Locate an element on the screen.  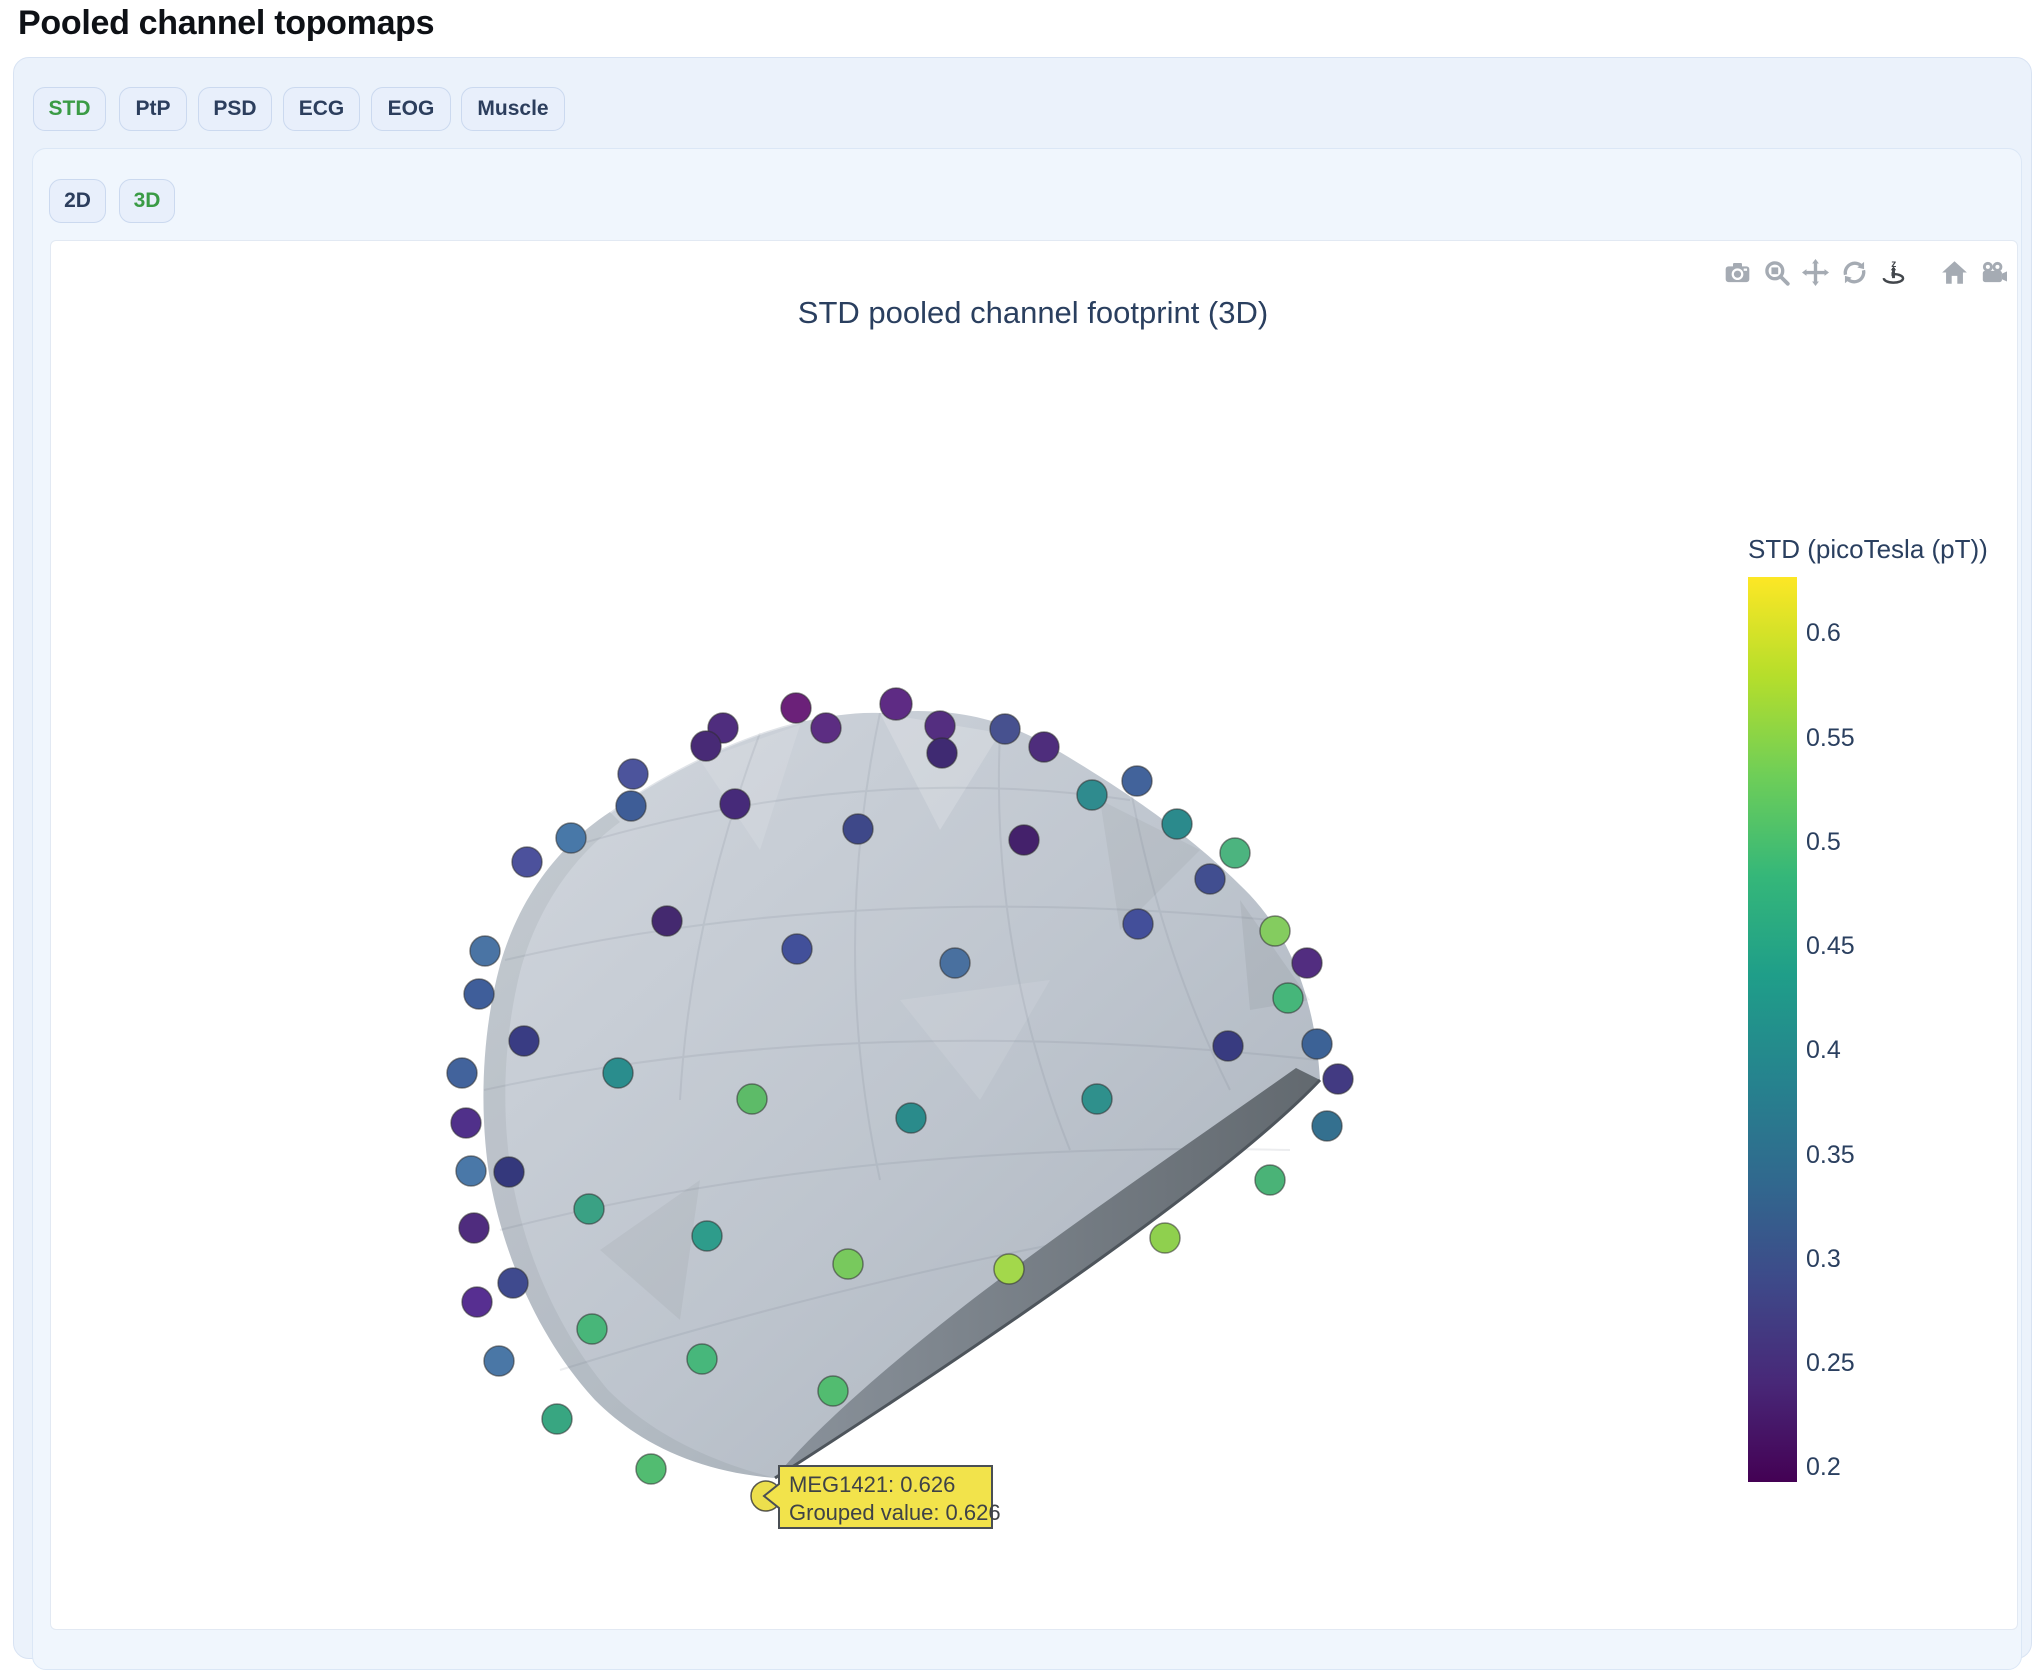
colorbar-gradient is located at coordinates (1772, 1029).